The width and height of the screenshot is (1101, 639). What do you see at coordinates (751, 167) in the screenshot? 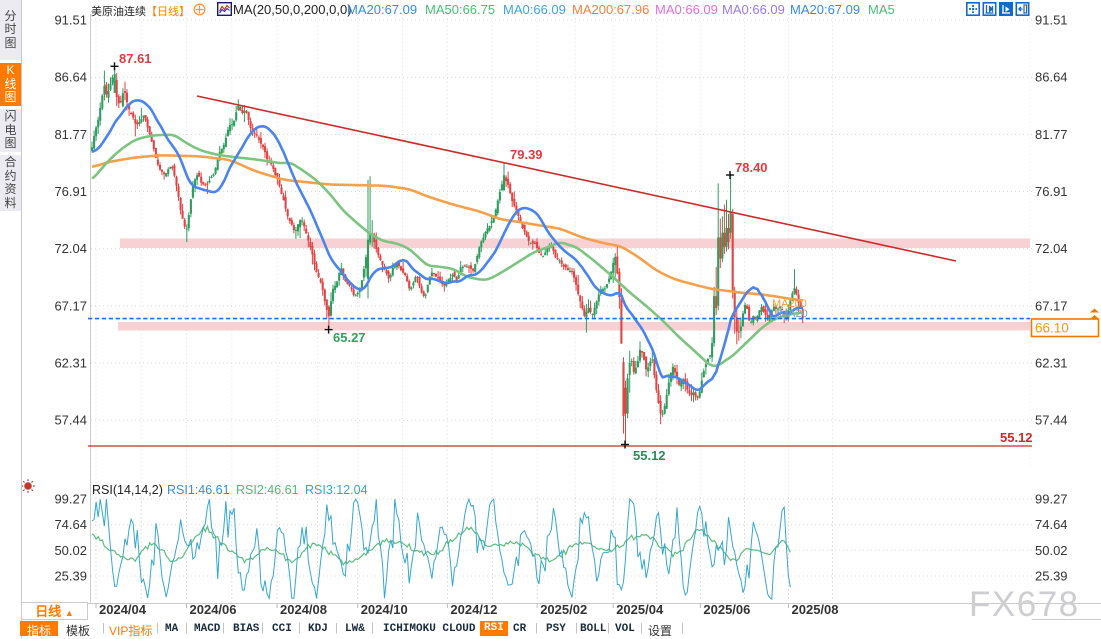
I see `svg-text: 78.40` at bounding box center [751, 167].